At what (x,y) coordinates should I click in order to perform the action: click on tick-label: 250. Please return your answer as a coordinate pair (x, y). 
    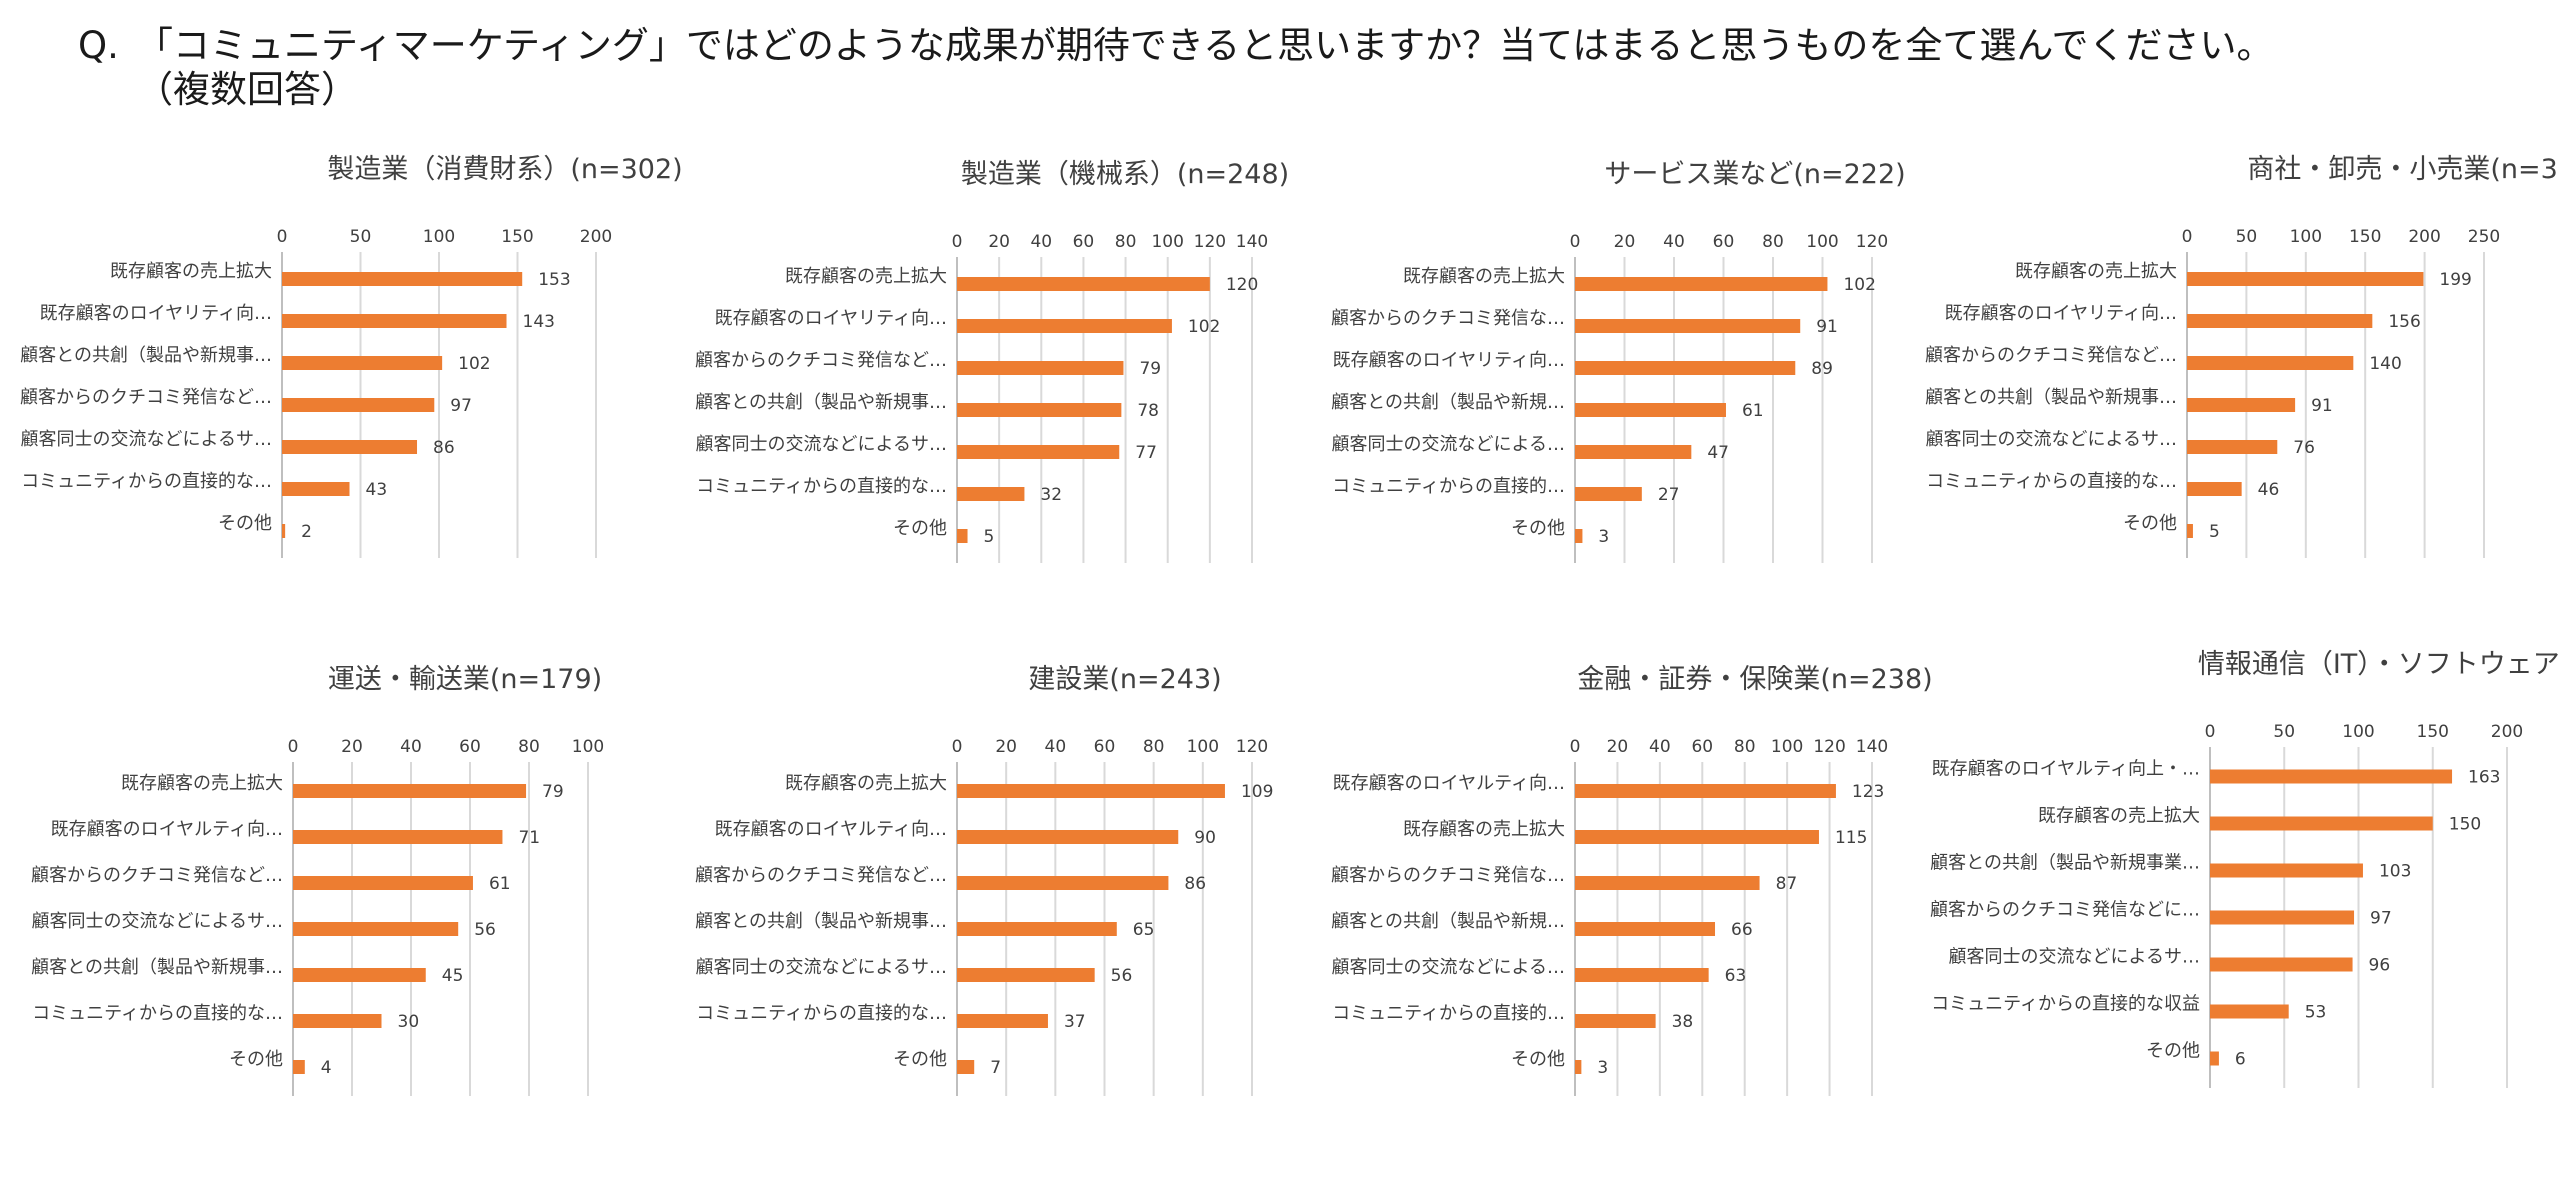
    Looking at the image, I should click on (2484, 237).